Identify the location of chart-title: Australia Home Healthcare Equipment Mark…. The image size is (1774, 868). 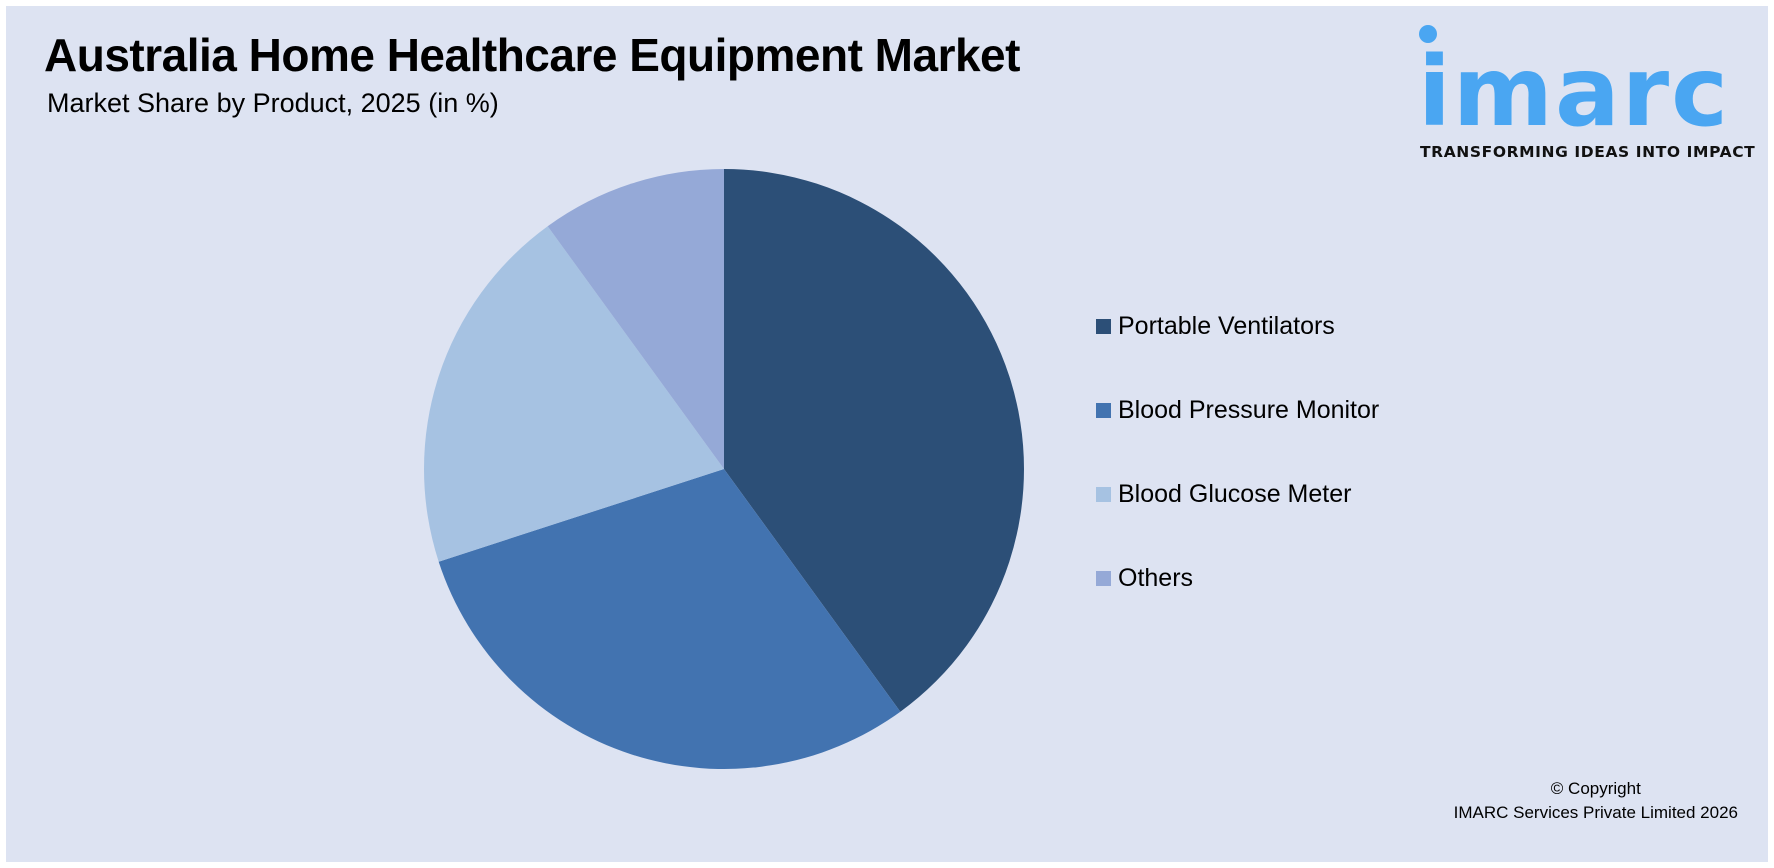
(532, 55).